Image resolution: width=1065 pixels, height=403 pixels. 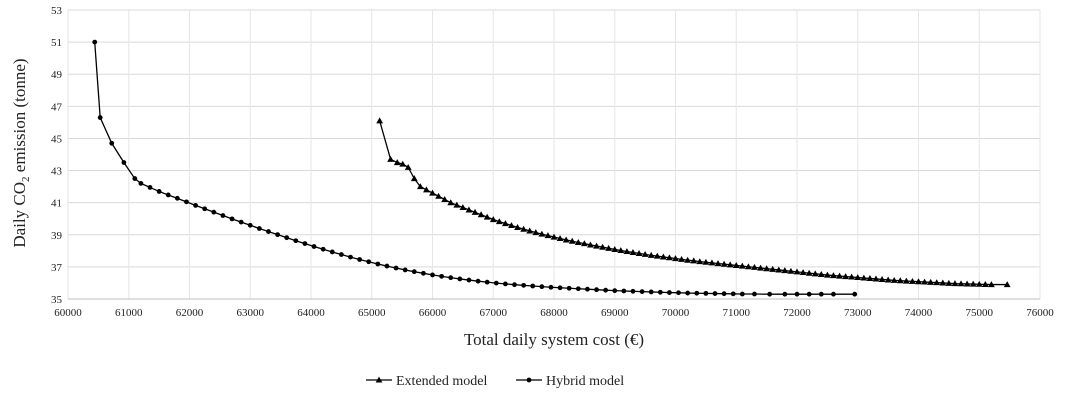 I want to click on legend-marker-hybrid-model, so click(x=529, y=380).